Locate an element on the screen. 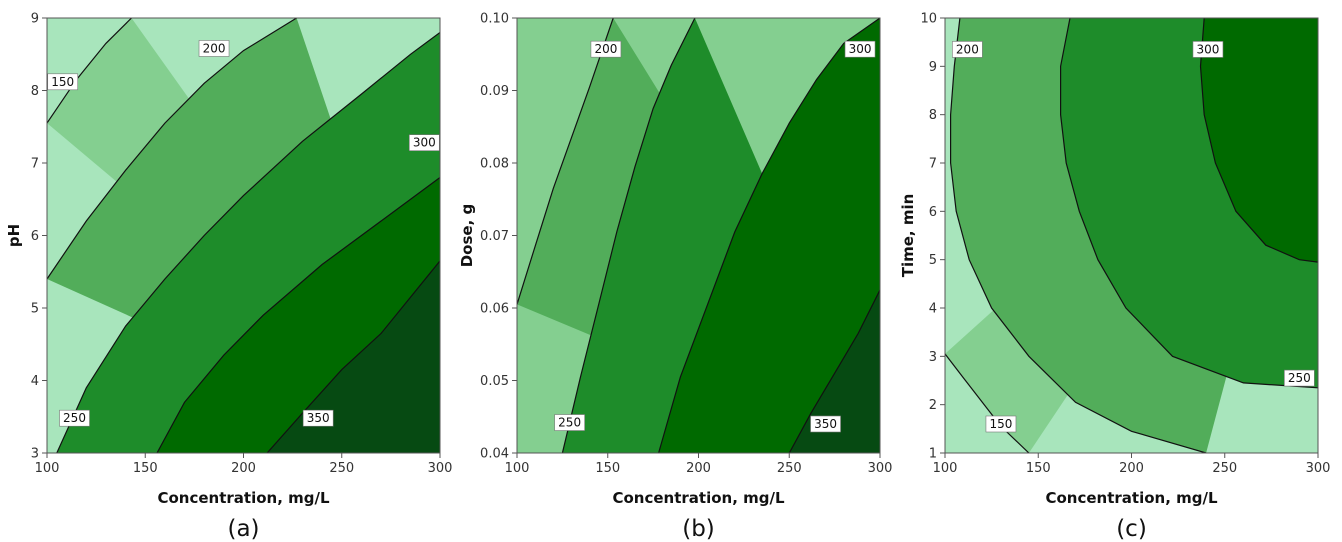 This screenshot has height=542, width=1342. y-axis-label: Dose, g is located at coordinates (467, 236).